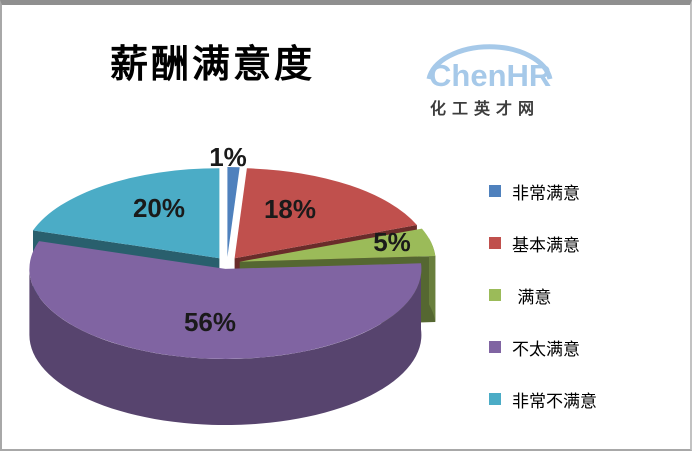 This screenshot has width=692, height=451. I want to click on logo-arc-icon, so click(489, 62).